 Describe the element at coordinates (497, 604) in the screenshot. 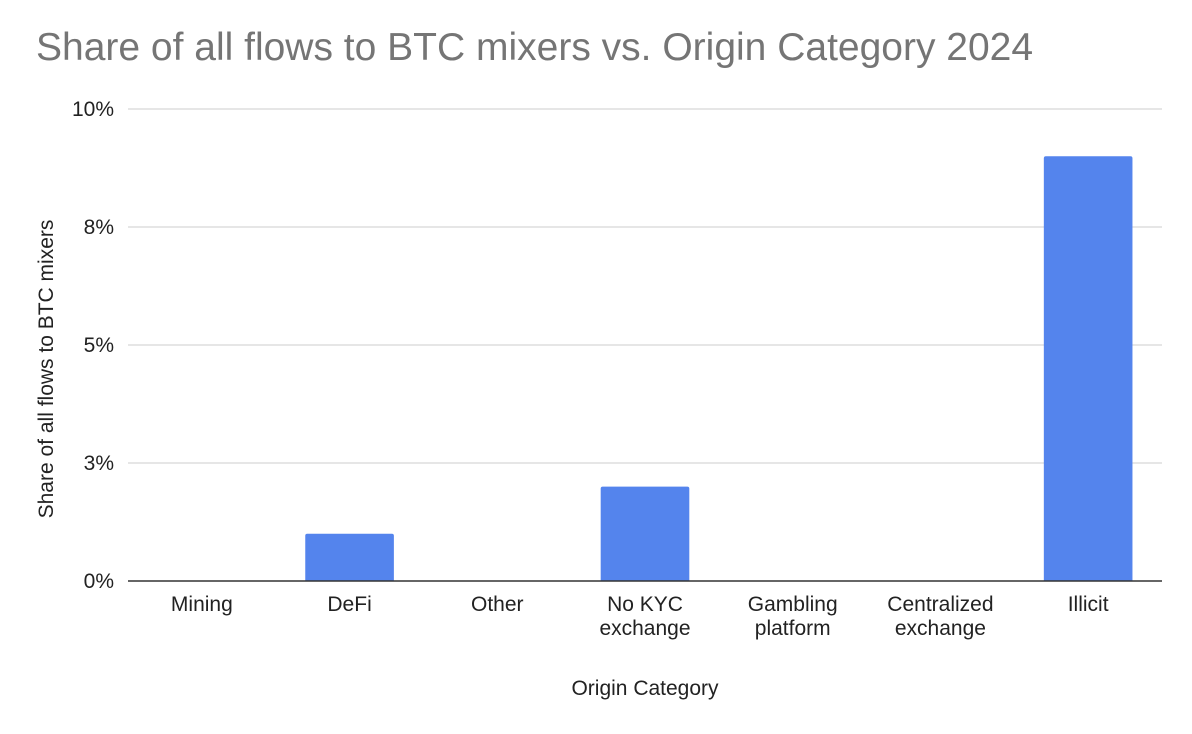

I see `x-tick-label: Other` at that location.